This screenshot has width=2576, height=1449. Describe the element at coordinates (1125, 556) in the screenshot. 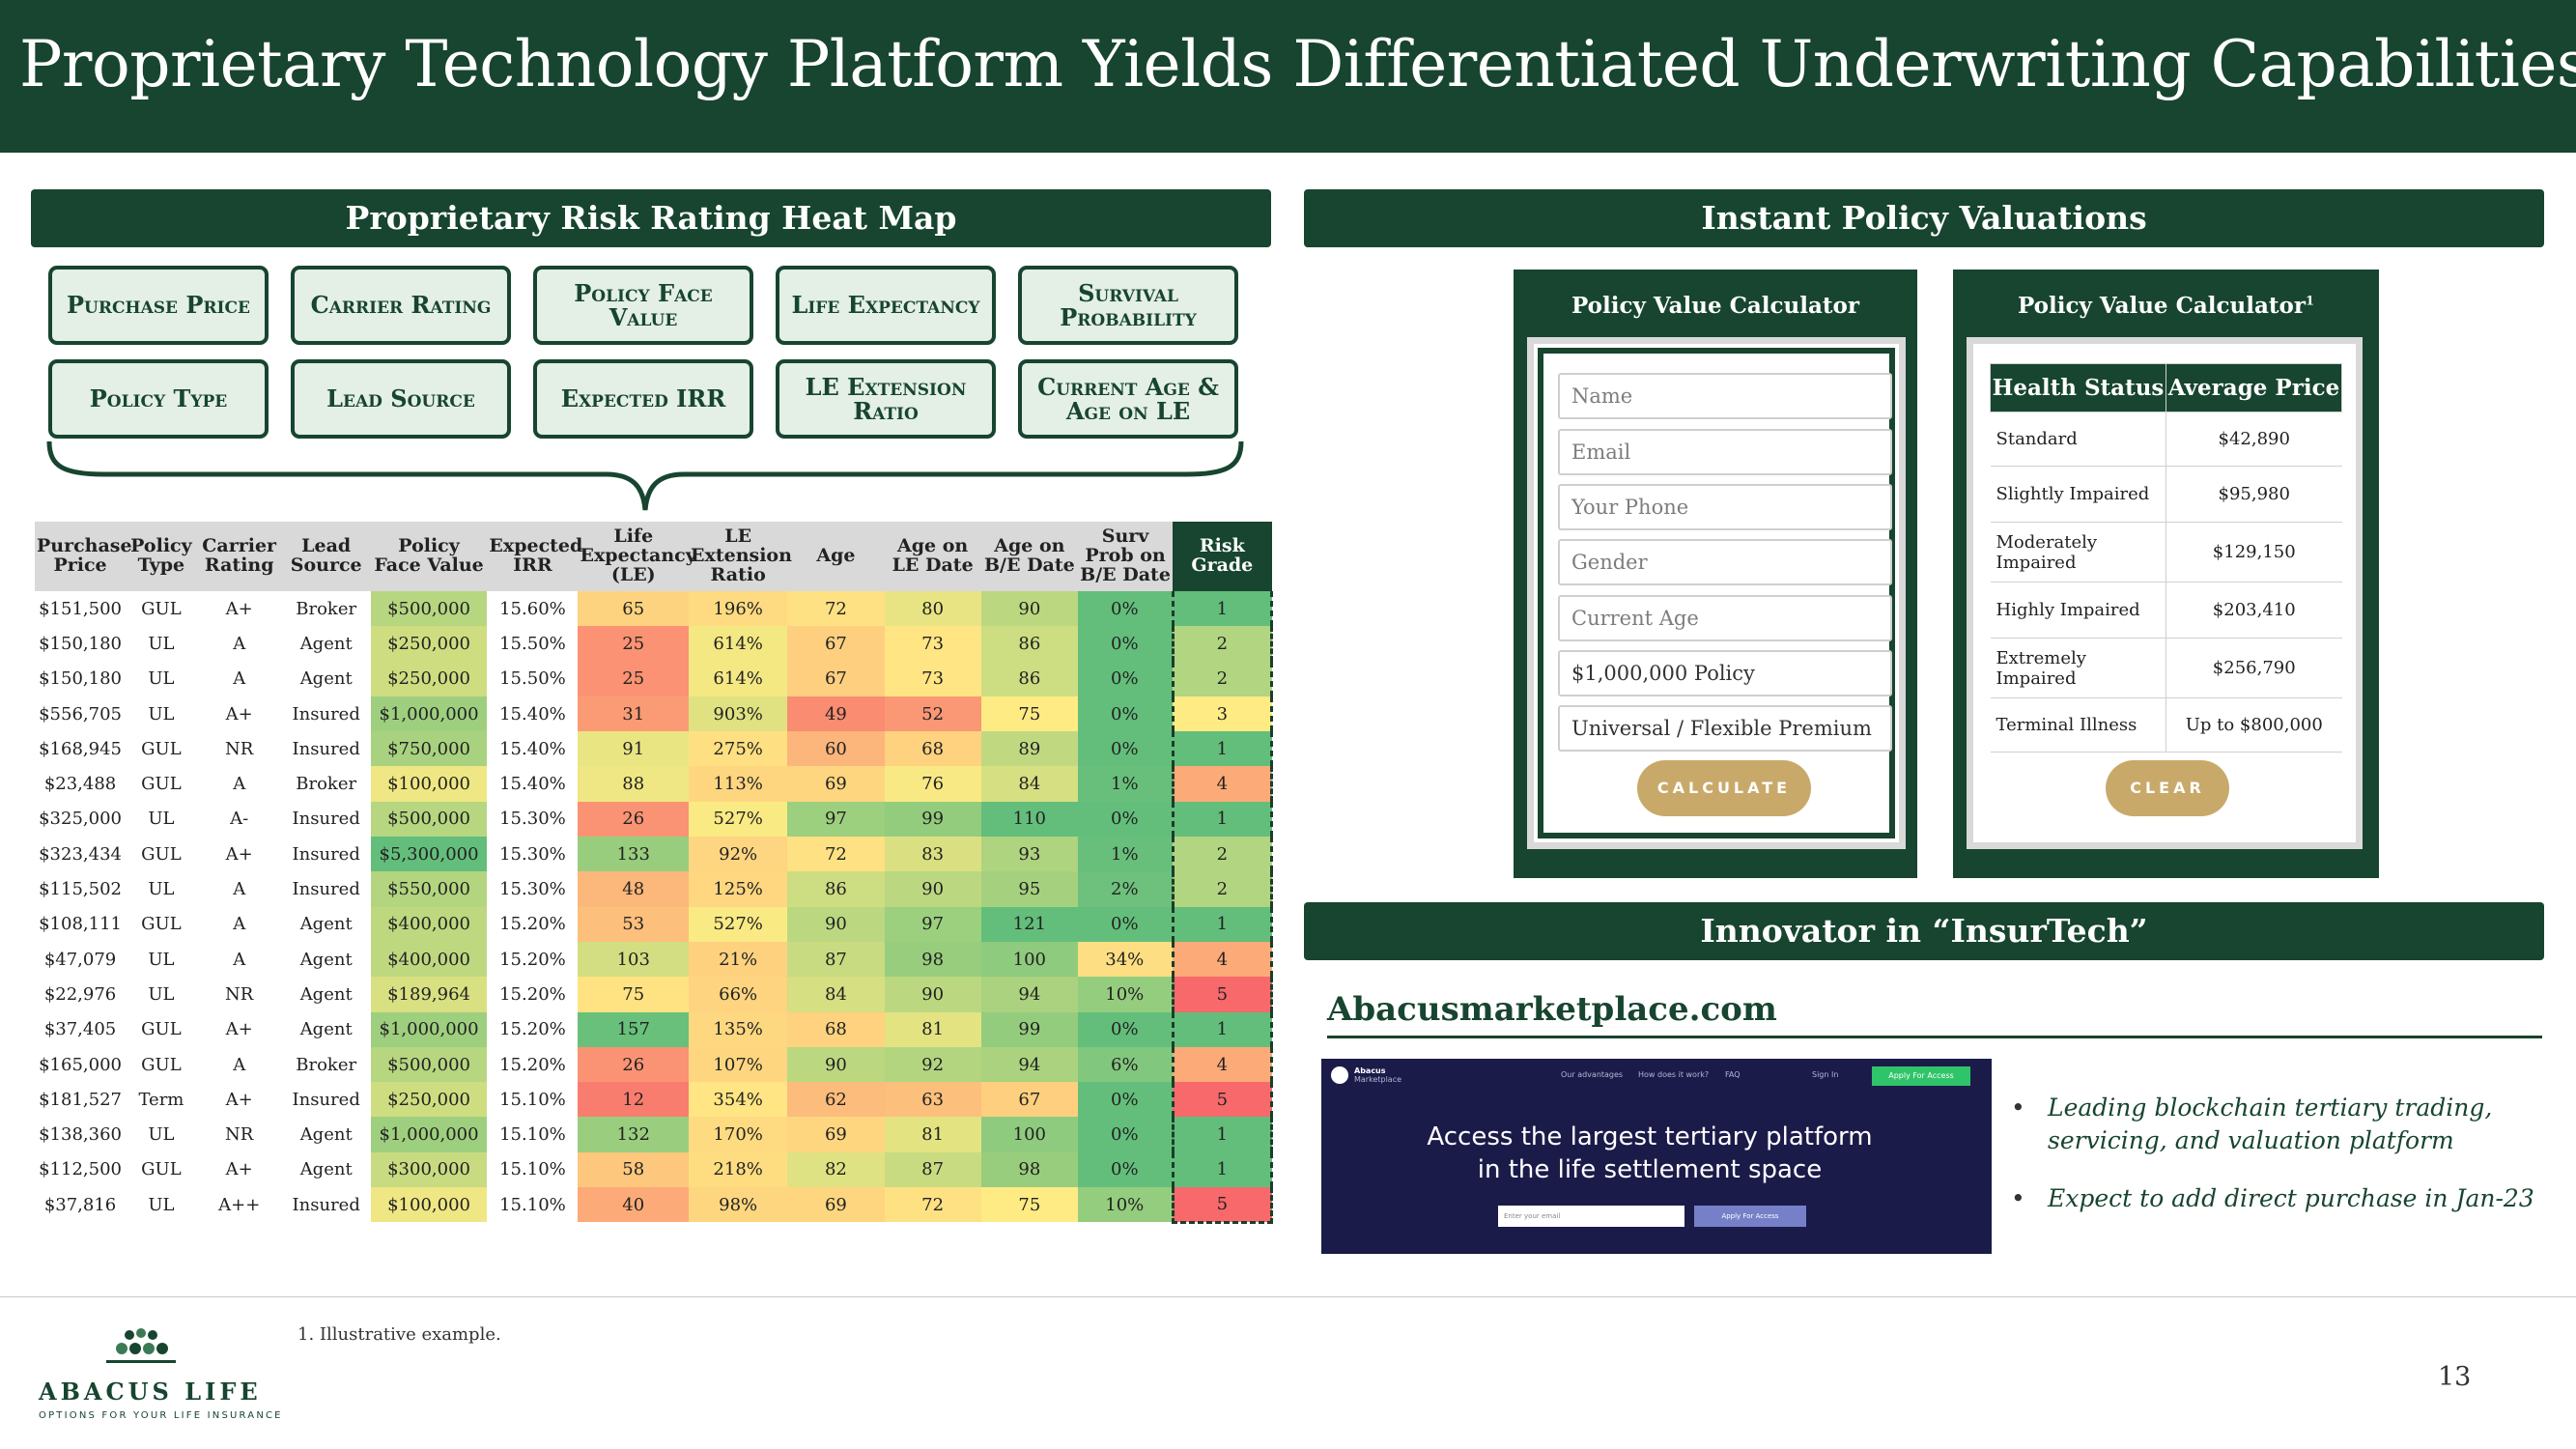

I see `column-header: Surv Prob on B/E Date` at that location.